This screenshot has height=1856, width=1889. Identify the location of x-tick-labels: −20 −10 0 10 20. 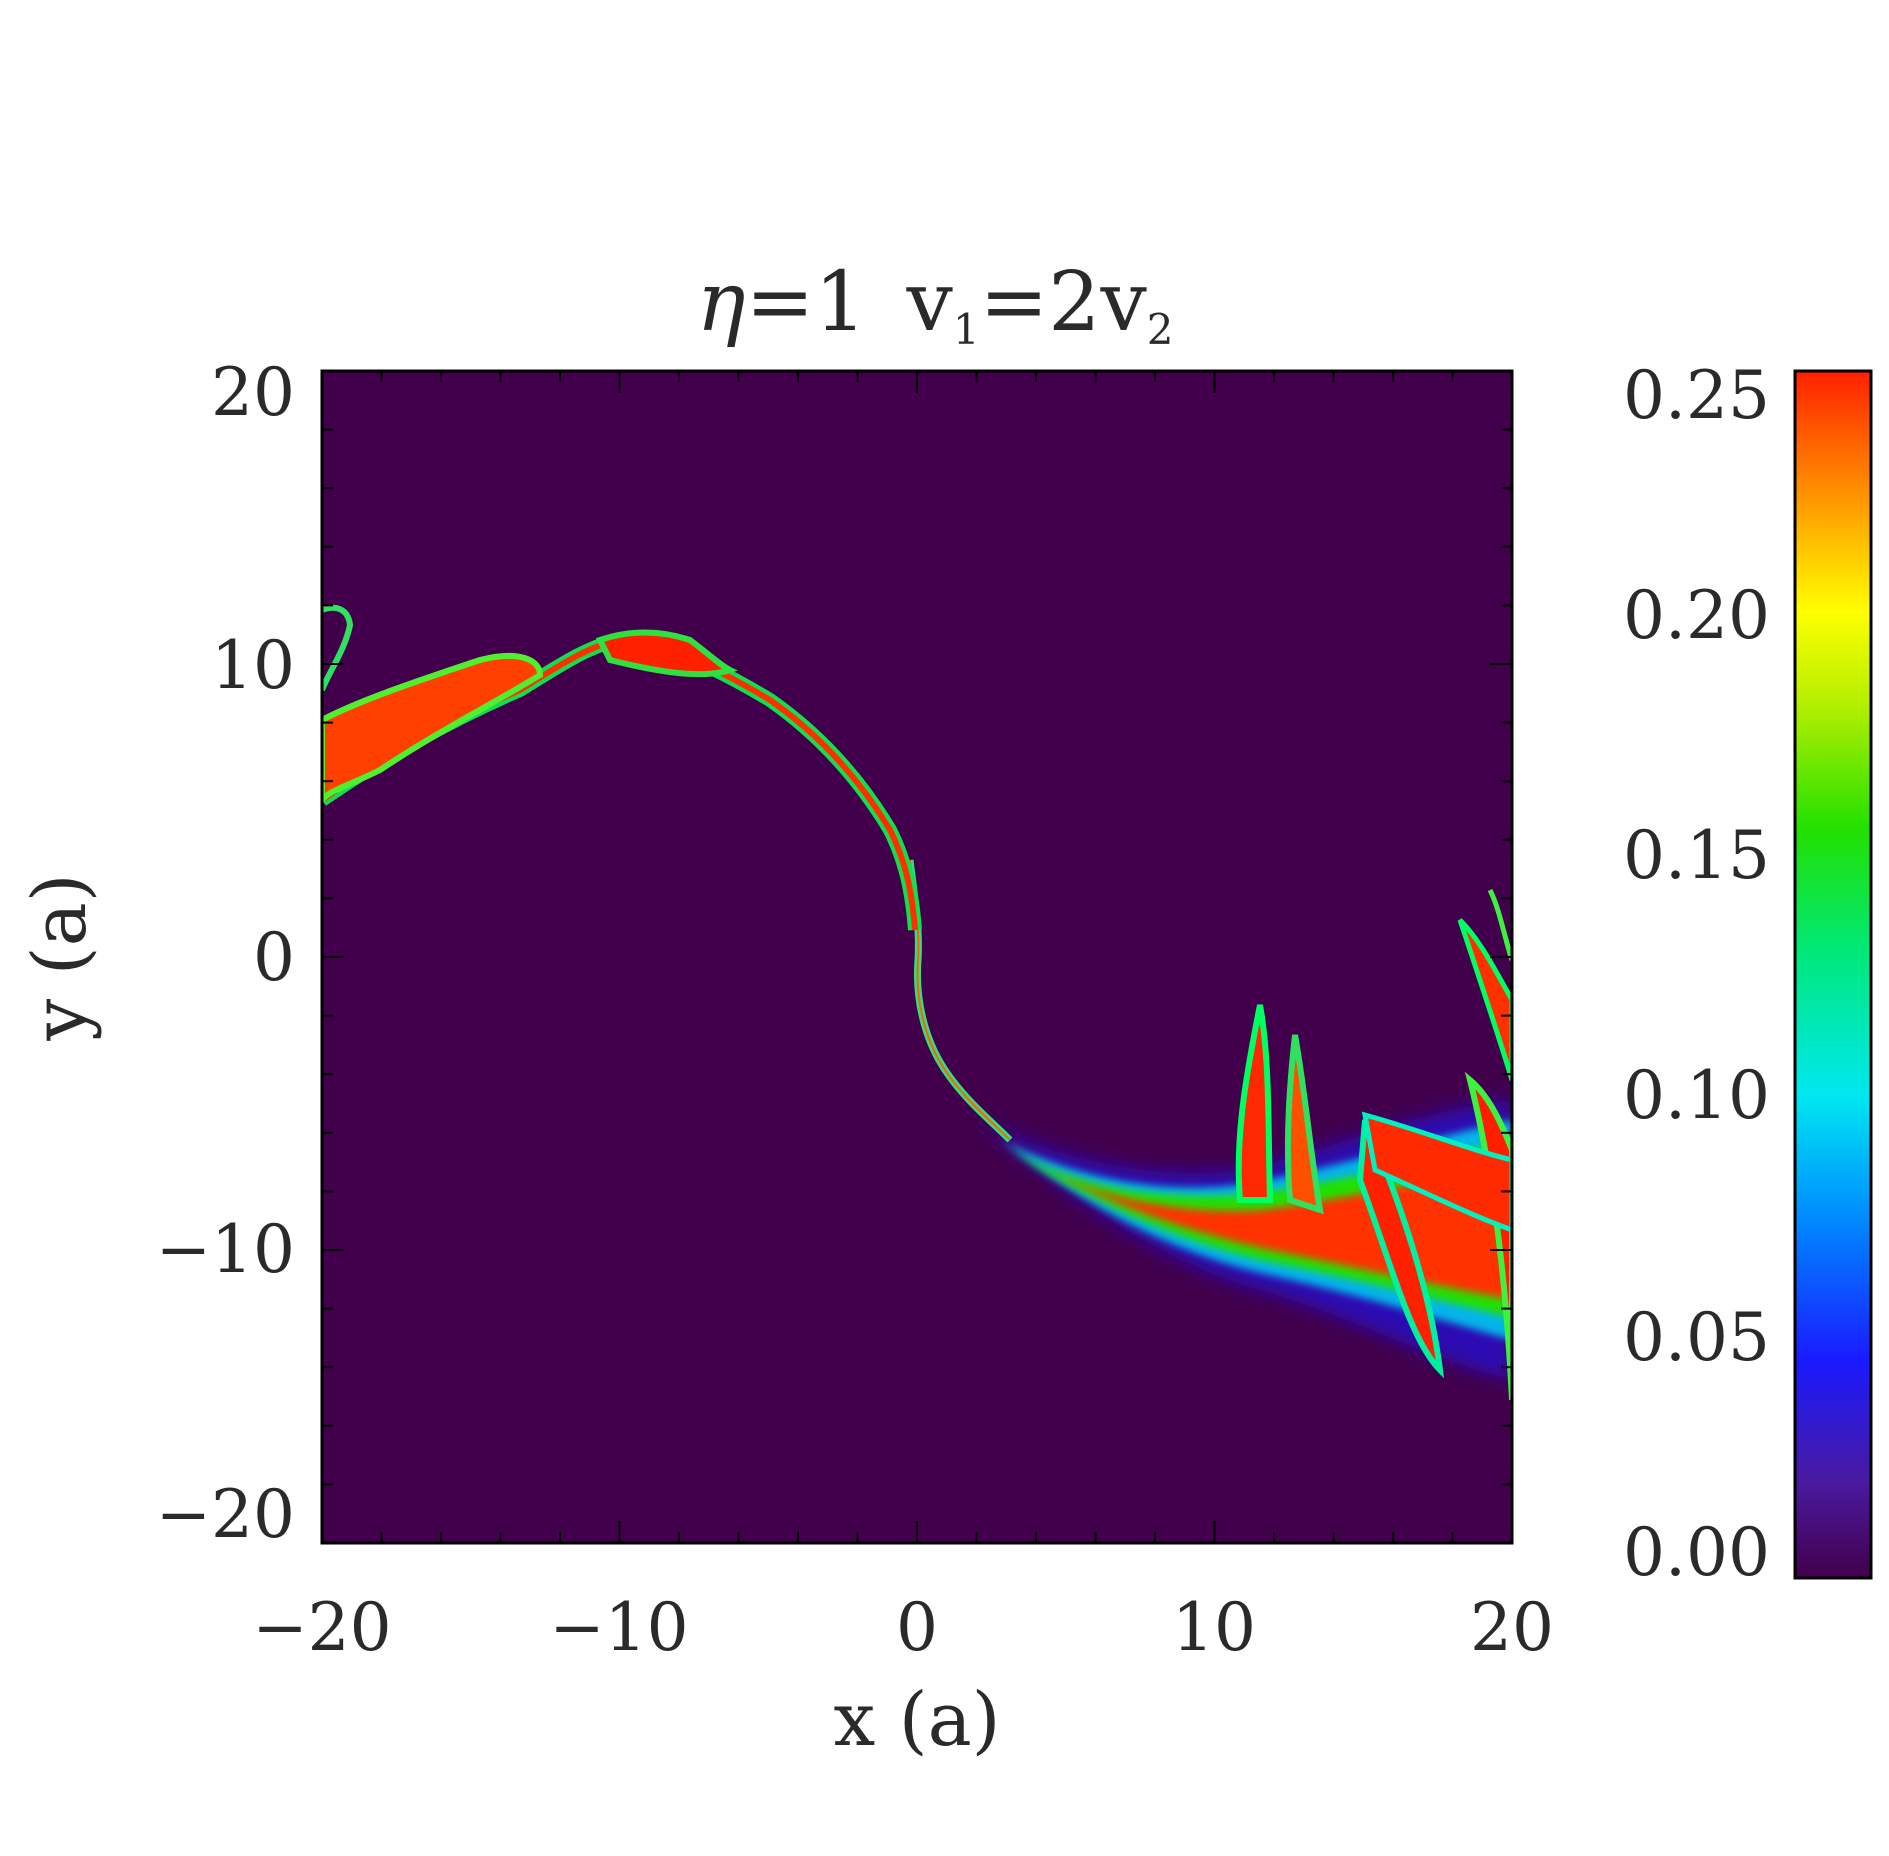
(903, 1627).